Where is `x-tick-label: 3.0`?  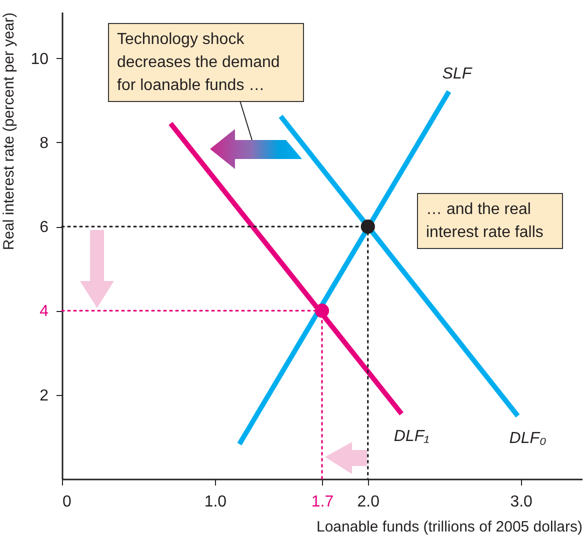
x-tick-label: 3.0 is located at coordinates (521, 502).